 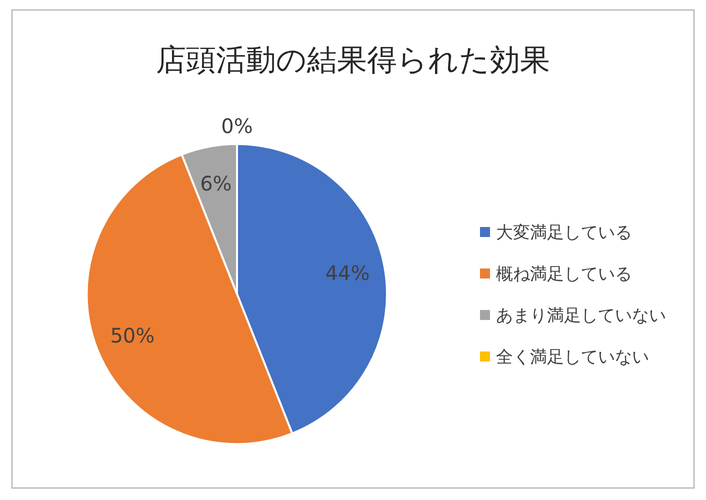 What do you see at coordinates (564, 274) in the screenshot?
I see `legend-label: 概ね満足している` at bounding box center [564, 274].